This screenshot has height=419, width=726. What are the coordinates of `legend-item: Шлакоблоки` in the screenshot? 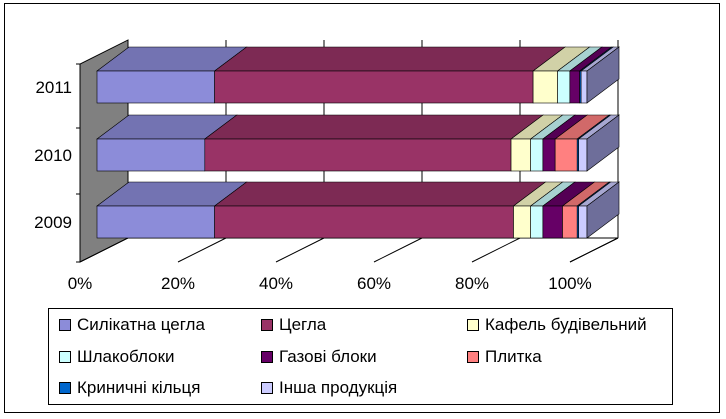 It's located at (117, 357).